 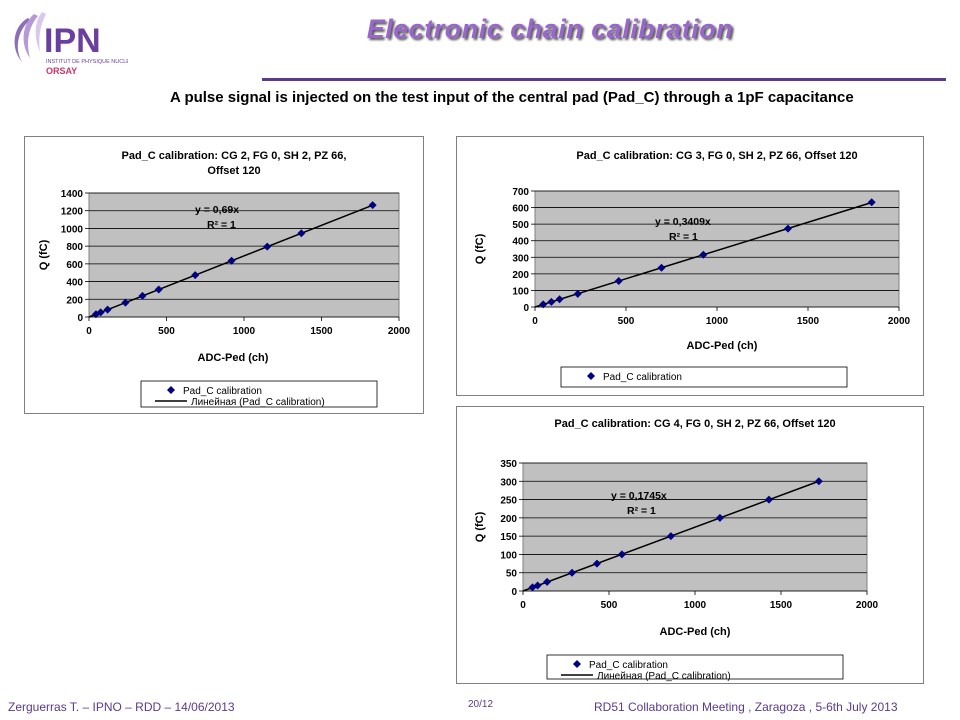 What do you see at coordinates (72, 212) in the screenshot?
I see `y-tick-label: 1200` at bounding box center [72, 212].